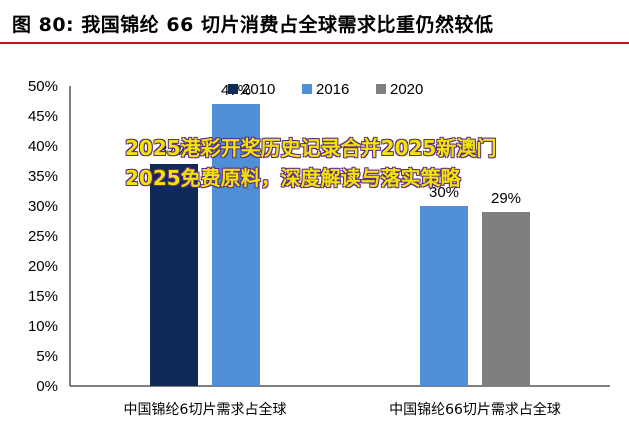  What do you see at coordinates (311, 163) in the screenshot?
I see `watermark-overlay-text: 2025港彩开奖历史记录合并2025新澳门2025免费原料，深度解读与落实策略` at bounding box center [311, 163].